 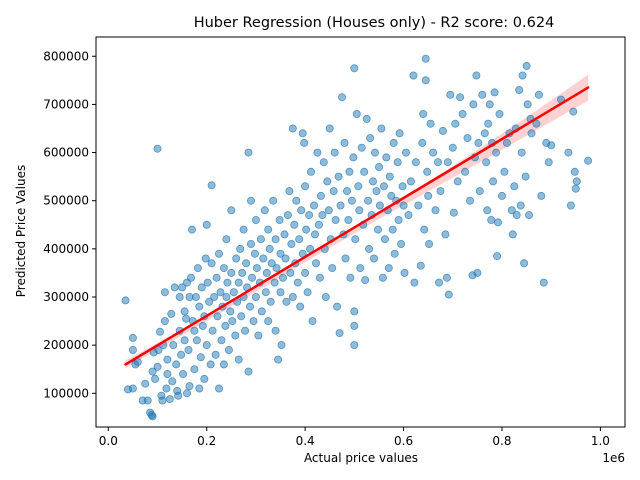 I want to click on x-tick-label: 0.2, so click(x=206, y=441).